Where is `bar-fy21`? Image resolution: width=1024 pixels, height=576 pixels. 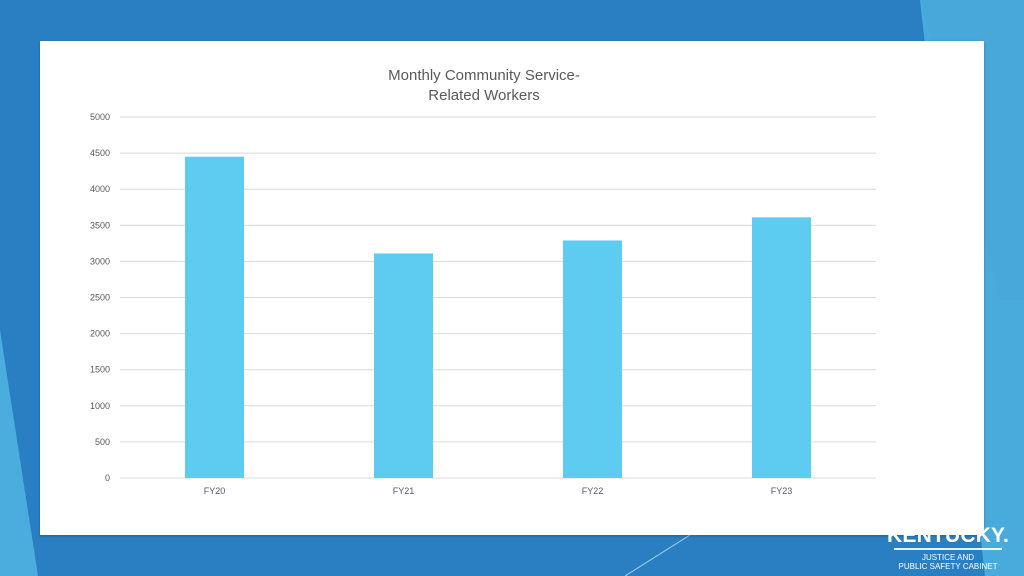 bar-fy21 is located at coordinates (403, 365).